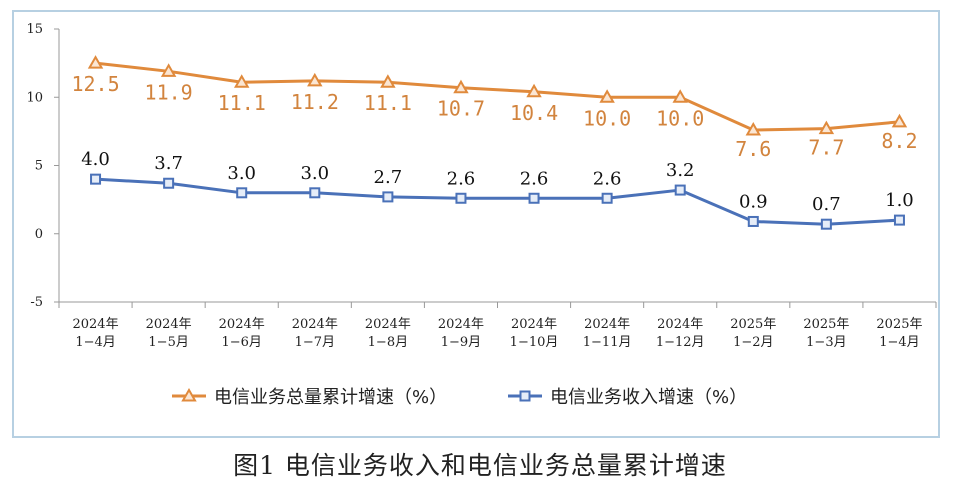 This screenshot has width=960, height=496. I want to click on y-tick-label: -5, so click(36, 302).